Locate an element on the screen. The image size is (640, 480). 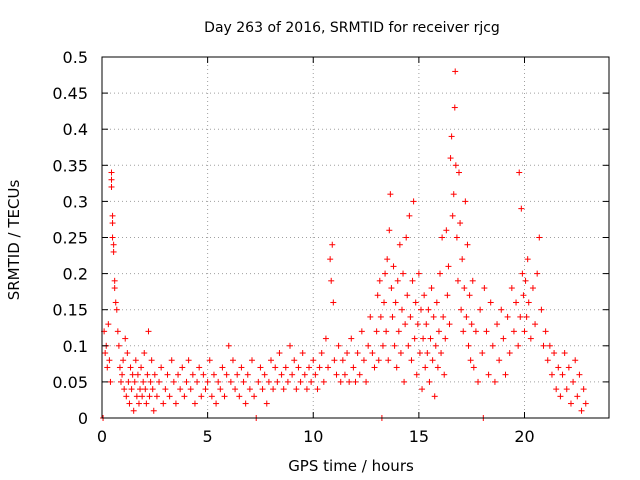
y-tick-label: 0.25 is located at coordinates (70, 238).